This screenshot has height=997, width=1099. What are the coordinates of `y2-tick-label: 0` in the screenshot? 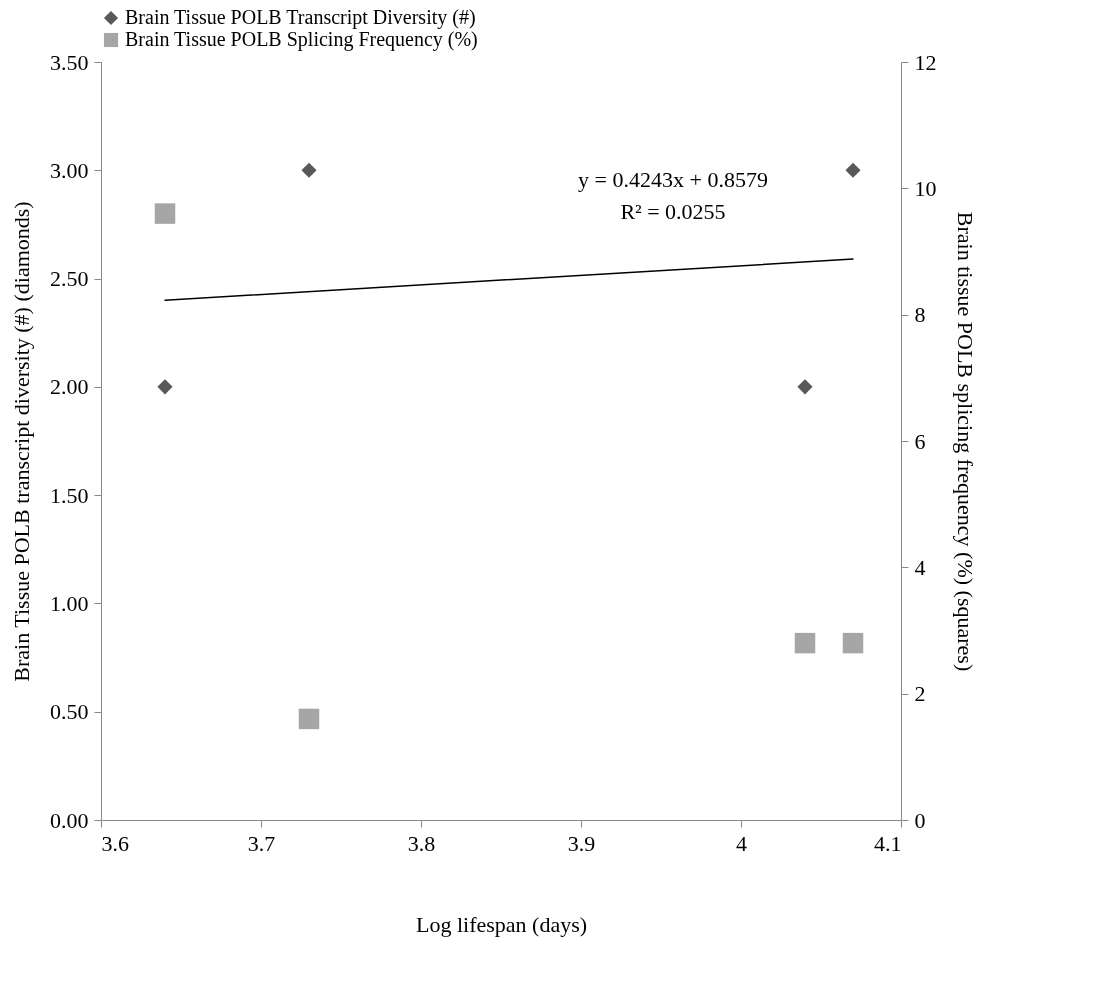 It's located at (920, 820).